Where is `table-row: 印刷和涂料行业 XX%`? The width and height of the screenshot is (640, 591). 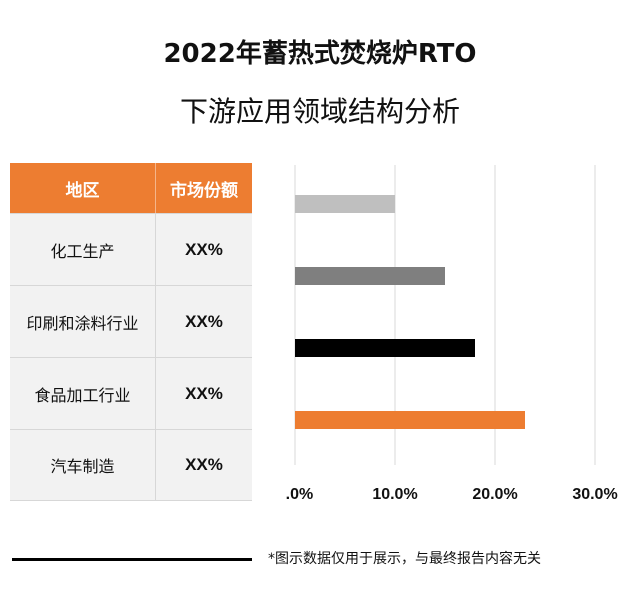
table-row: 印刷和涂料行业 XX% is located at coordinates (131, 321).